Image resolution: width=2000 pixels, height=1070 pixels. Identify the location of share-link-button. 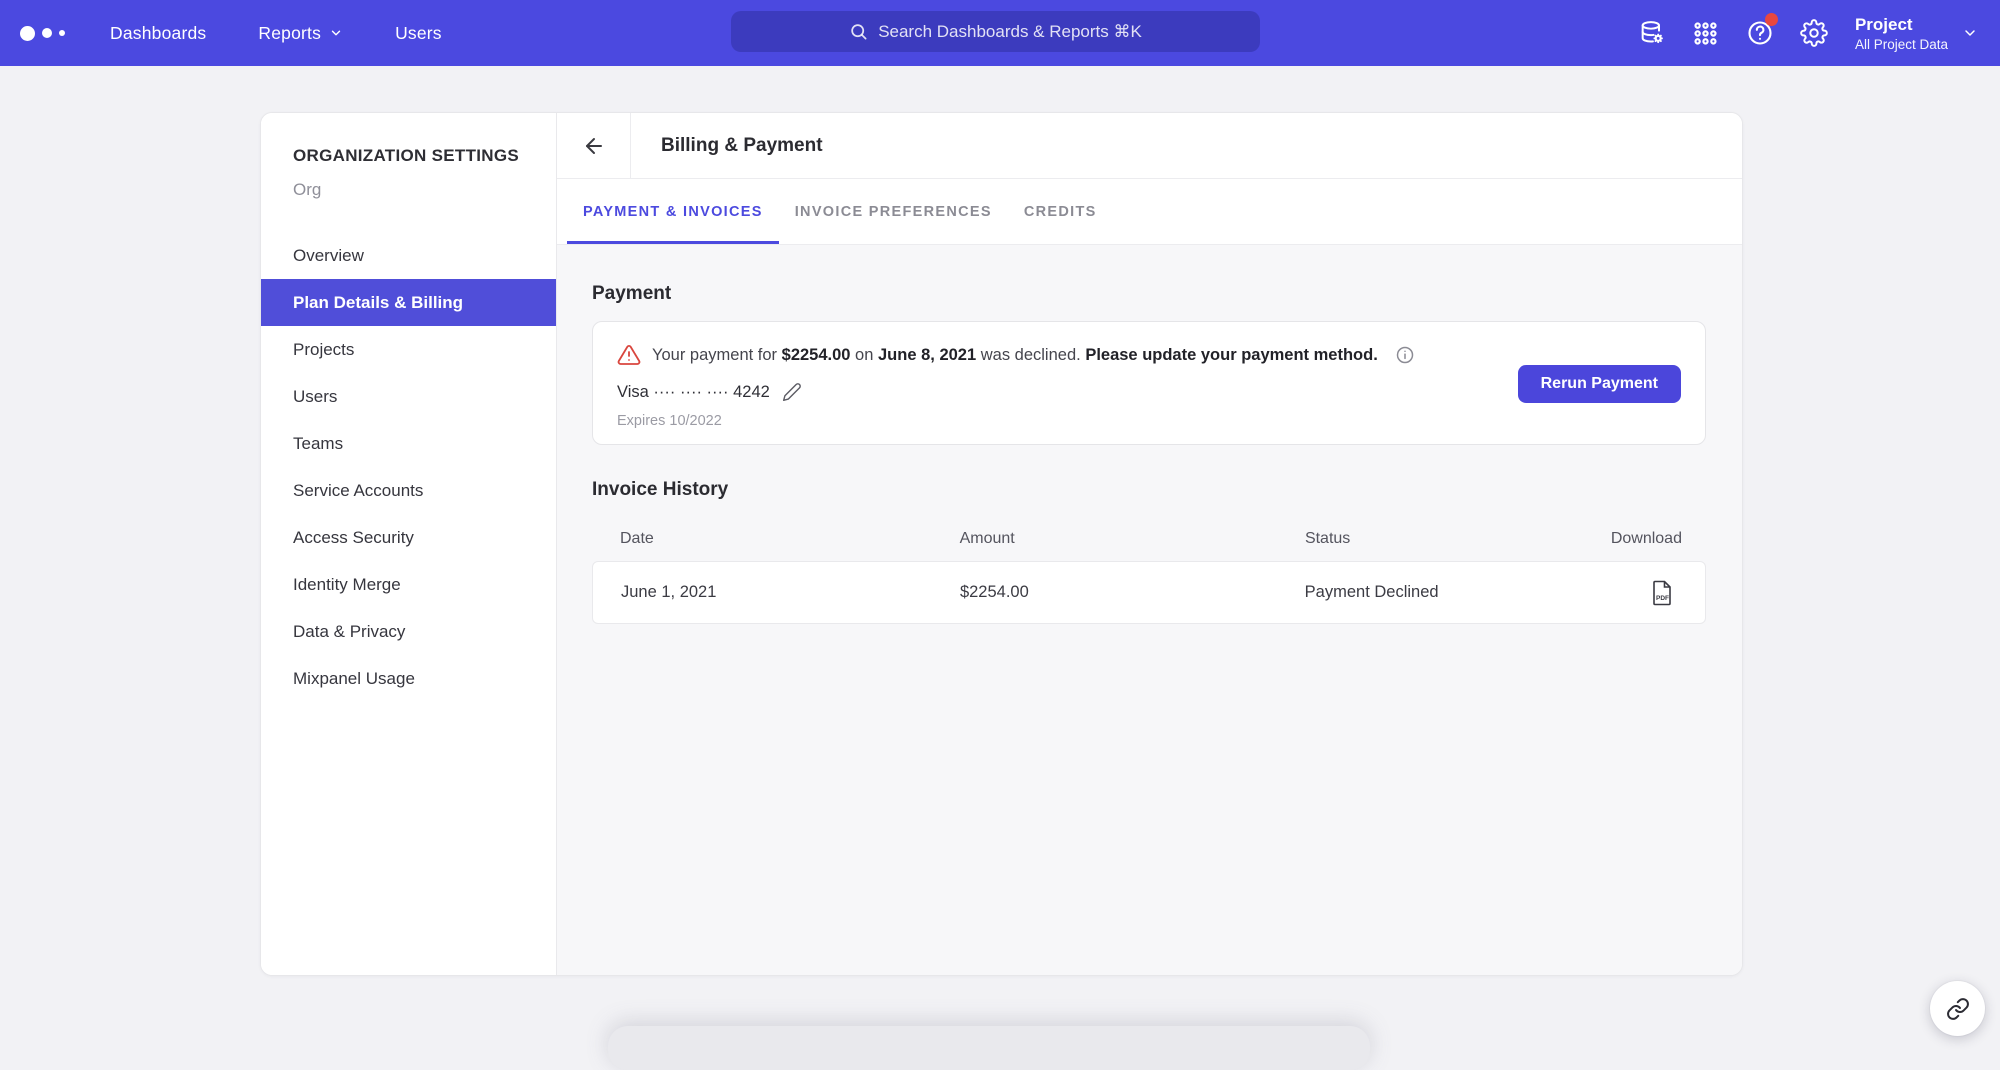
(1957, 1008).